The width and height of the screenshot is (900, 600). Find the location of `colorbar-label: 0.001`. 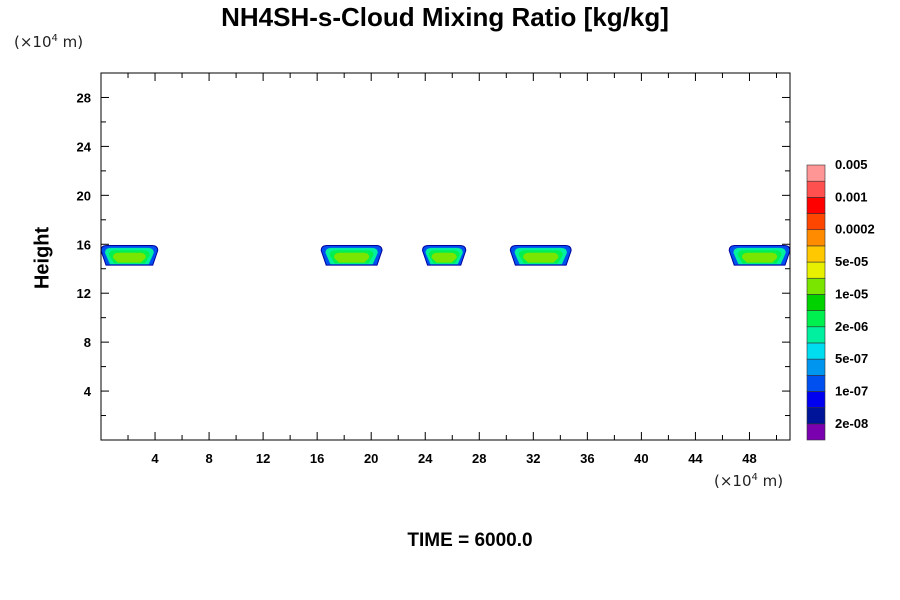

colorbar-label: 0.001 is located at coordinates (851, 196).